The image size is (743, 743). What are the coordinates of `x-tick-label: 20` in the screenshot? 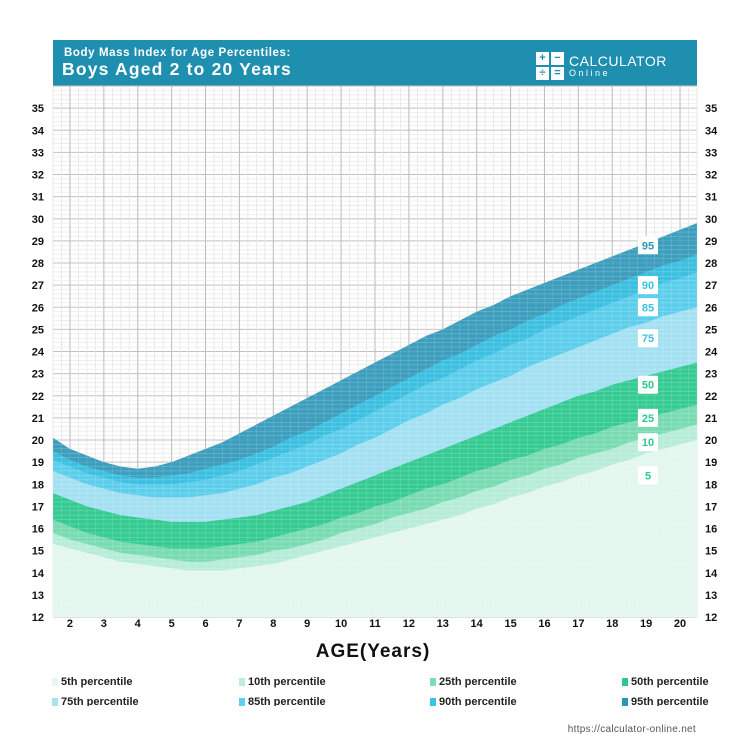 It's located at (680, 624).